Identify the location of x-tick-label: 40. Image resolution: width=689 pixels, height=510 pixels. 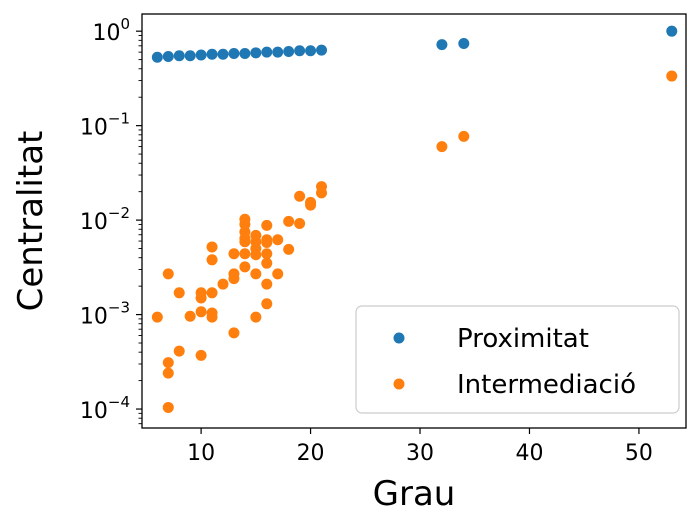
(529, 453).